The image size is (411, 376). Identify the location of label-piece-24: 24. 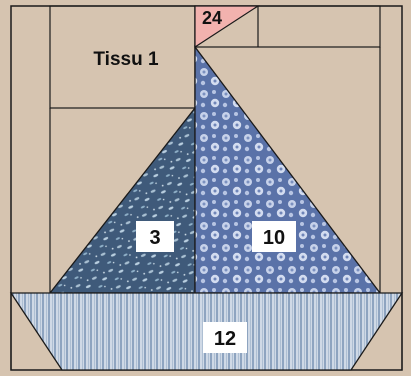
(212, 18).